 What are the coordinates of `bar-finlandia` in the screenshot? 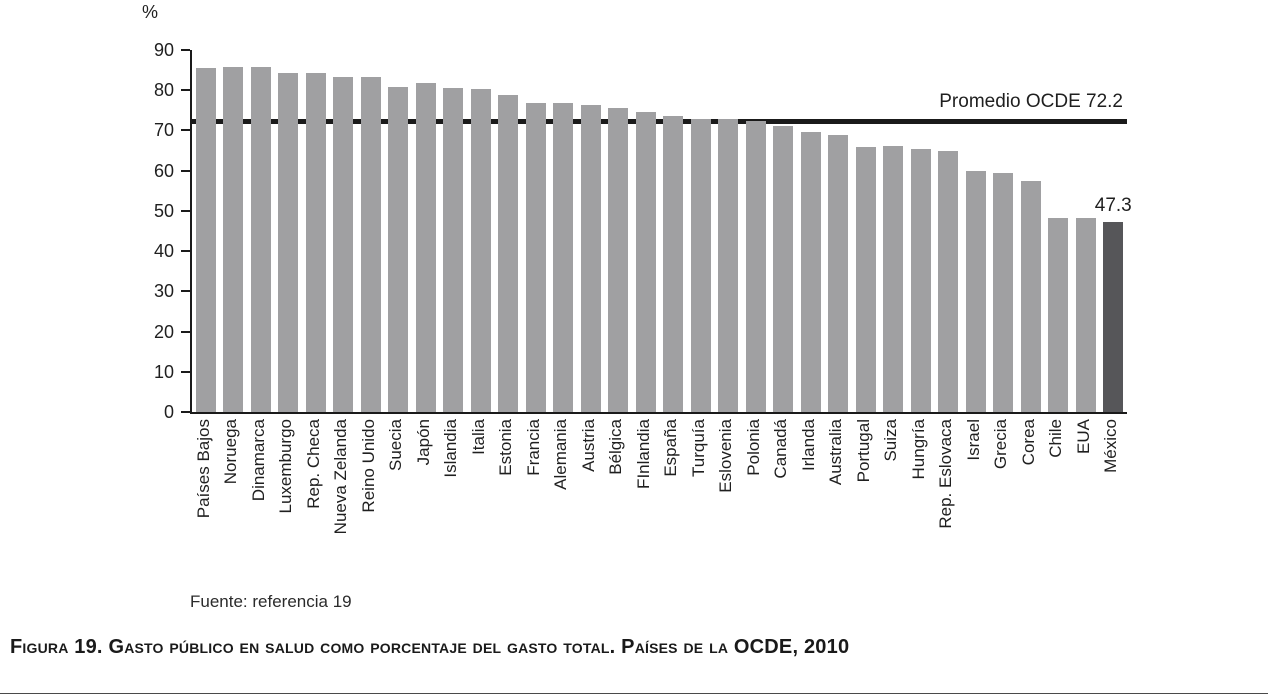 It's located at (645, 262).